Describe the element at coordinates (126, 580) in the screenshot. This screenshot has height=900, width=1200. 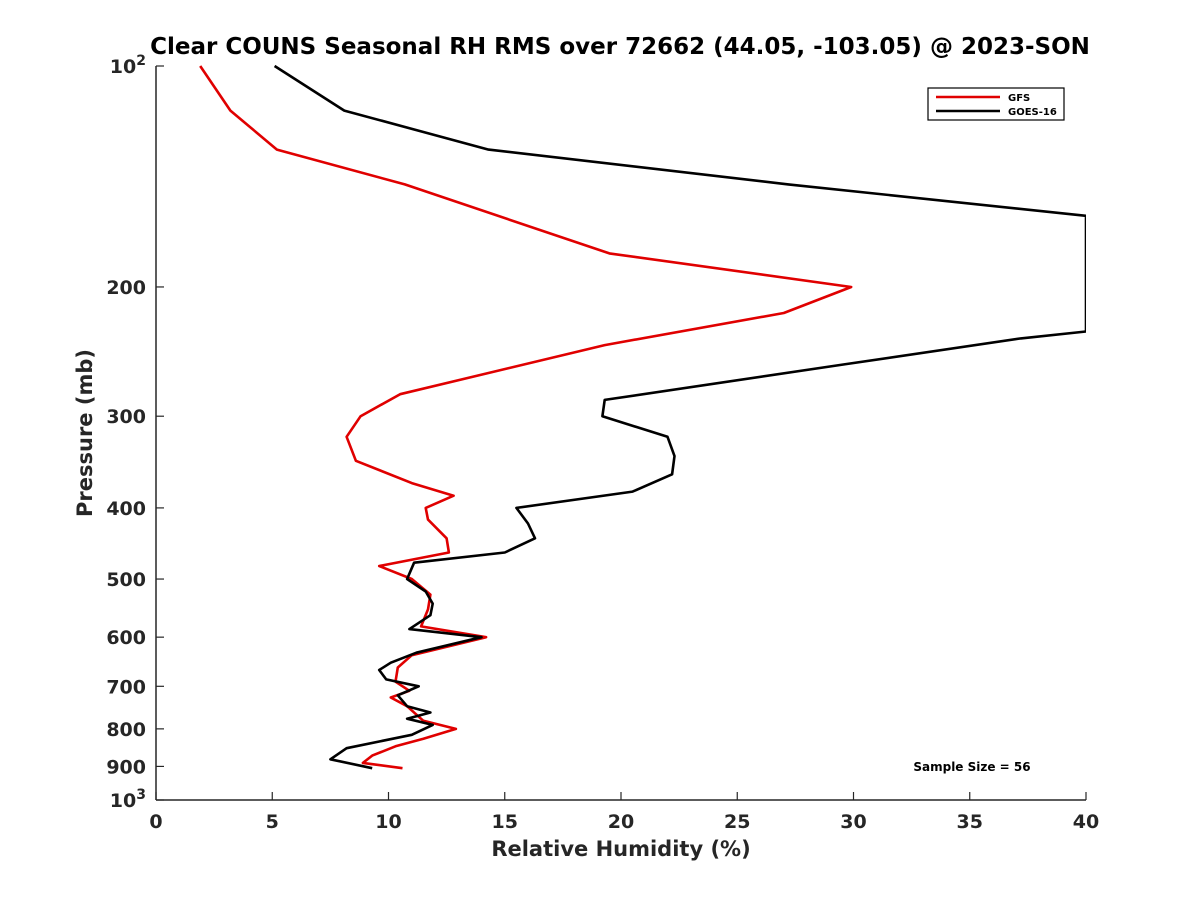
I see `y-tick-label: 500` at that location.